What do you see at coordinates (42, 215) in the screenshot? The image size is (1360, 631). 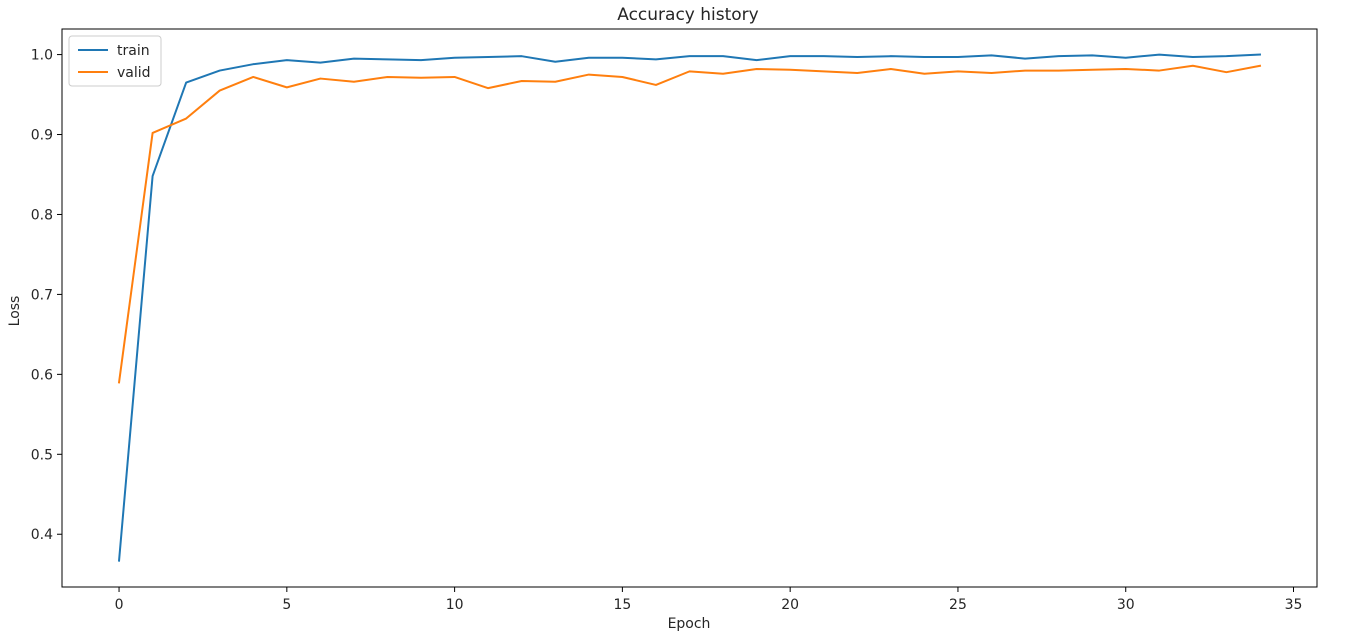 I see `y-tick-label: 0.8` at bounding box center [42, 215].